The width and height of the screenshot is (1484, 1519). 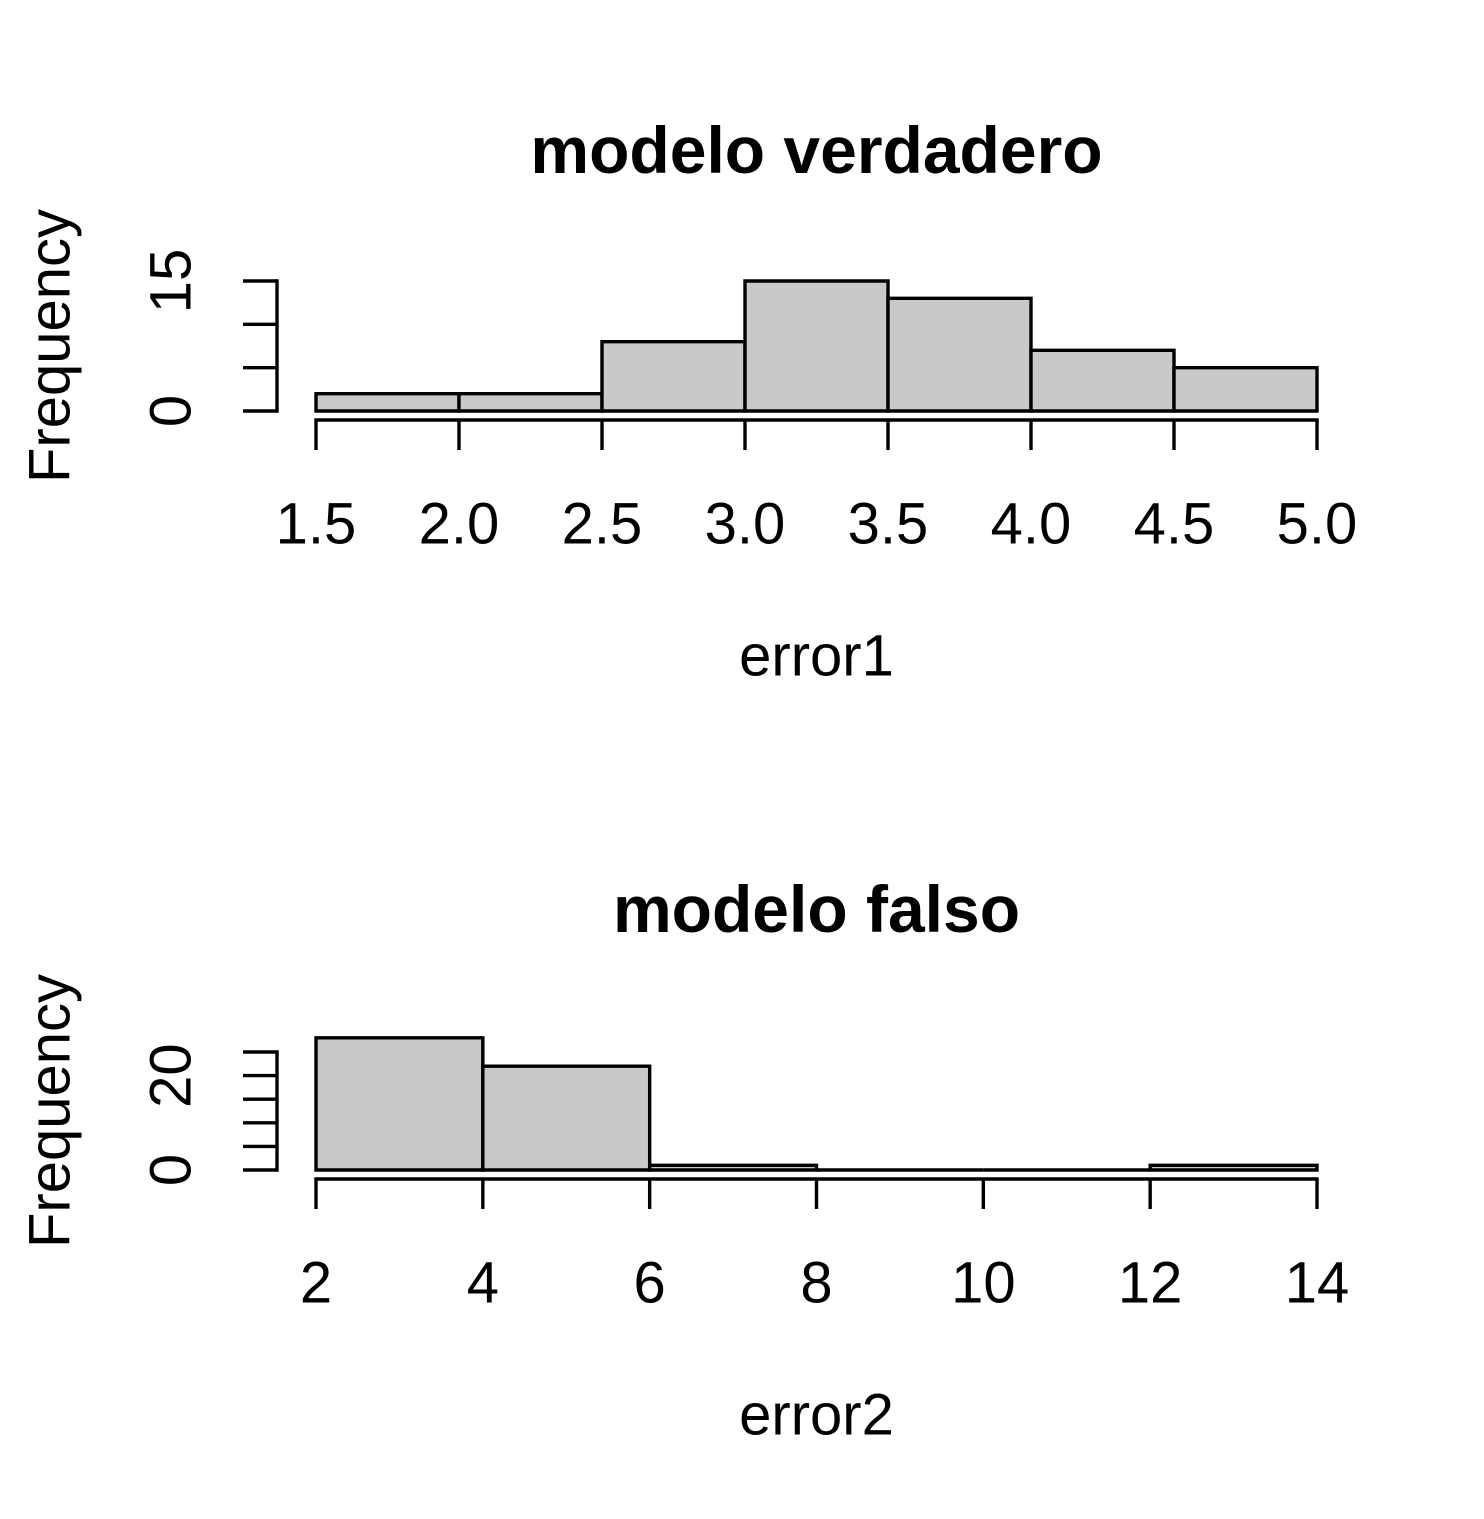 What do you see at coordinates (602, 524) in the screenshot?
I see `x-tick-label: 2.5` at bounding box center [602, 524].